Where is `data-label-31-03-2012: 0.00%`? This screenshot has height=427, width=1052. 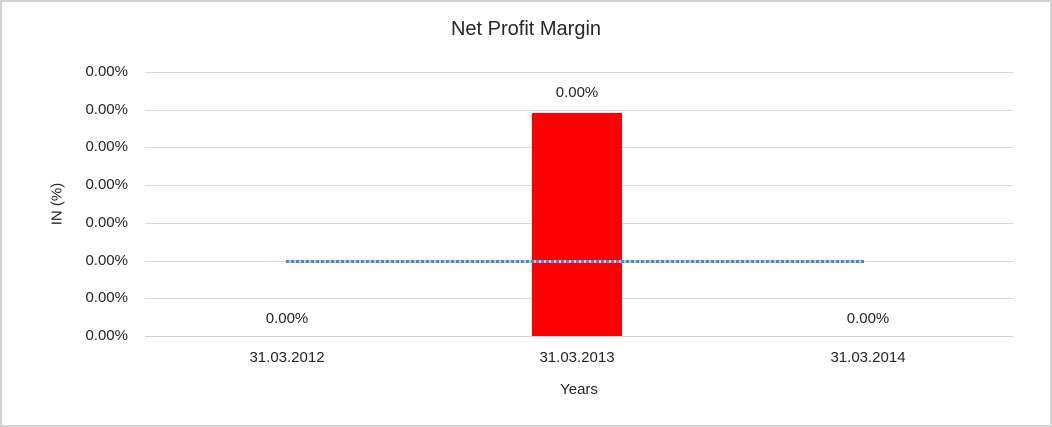
data-label-31-03-2012: 0.00% is located at coordinates (287, 318).